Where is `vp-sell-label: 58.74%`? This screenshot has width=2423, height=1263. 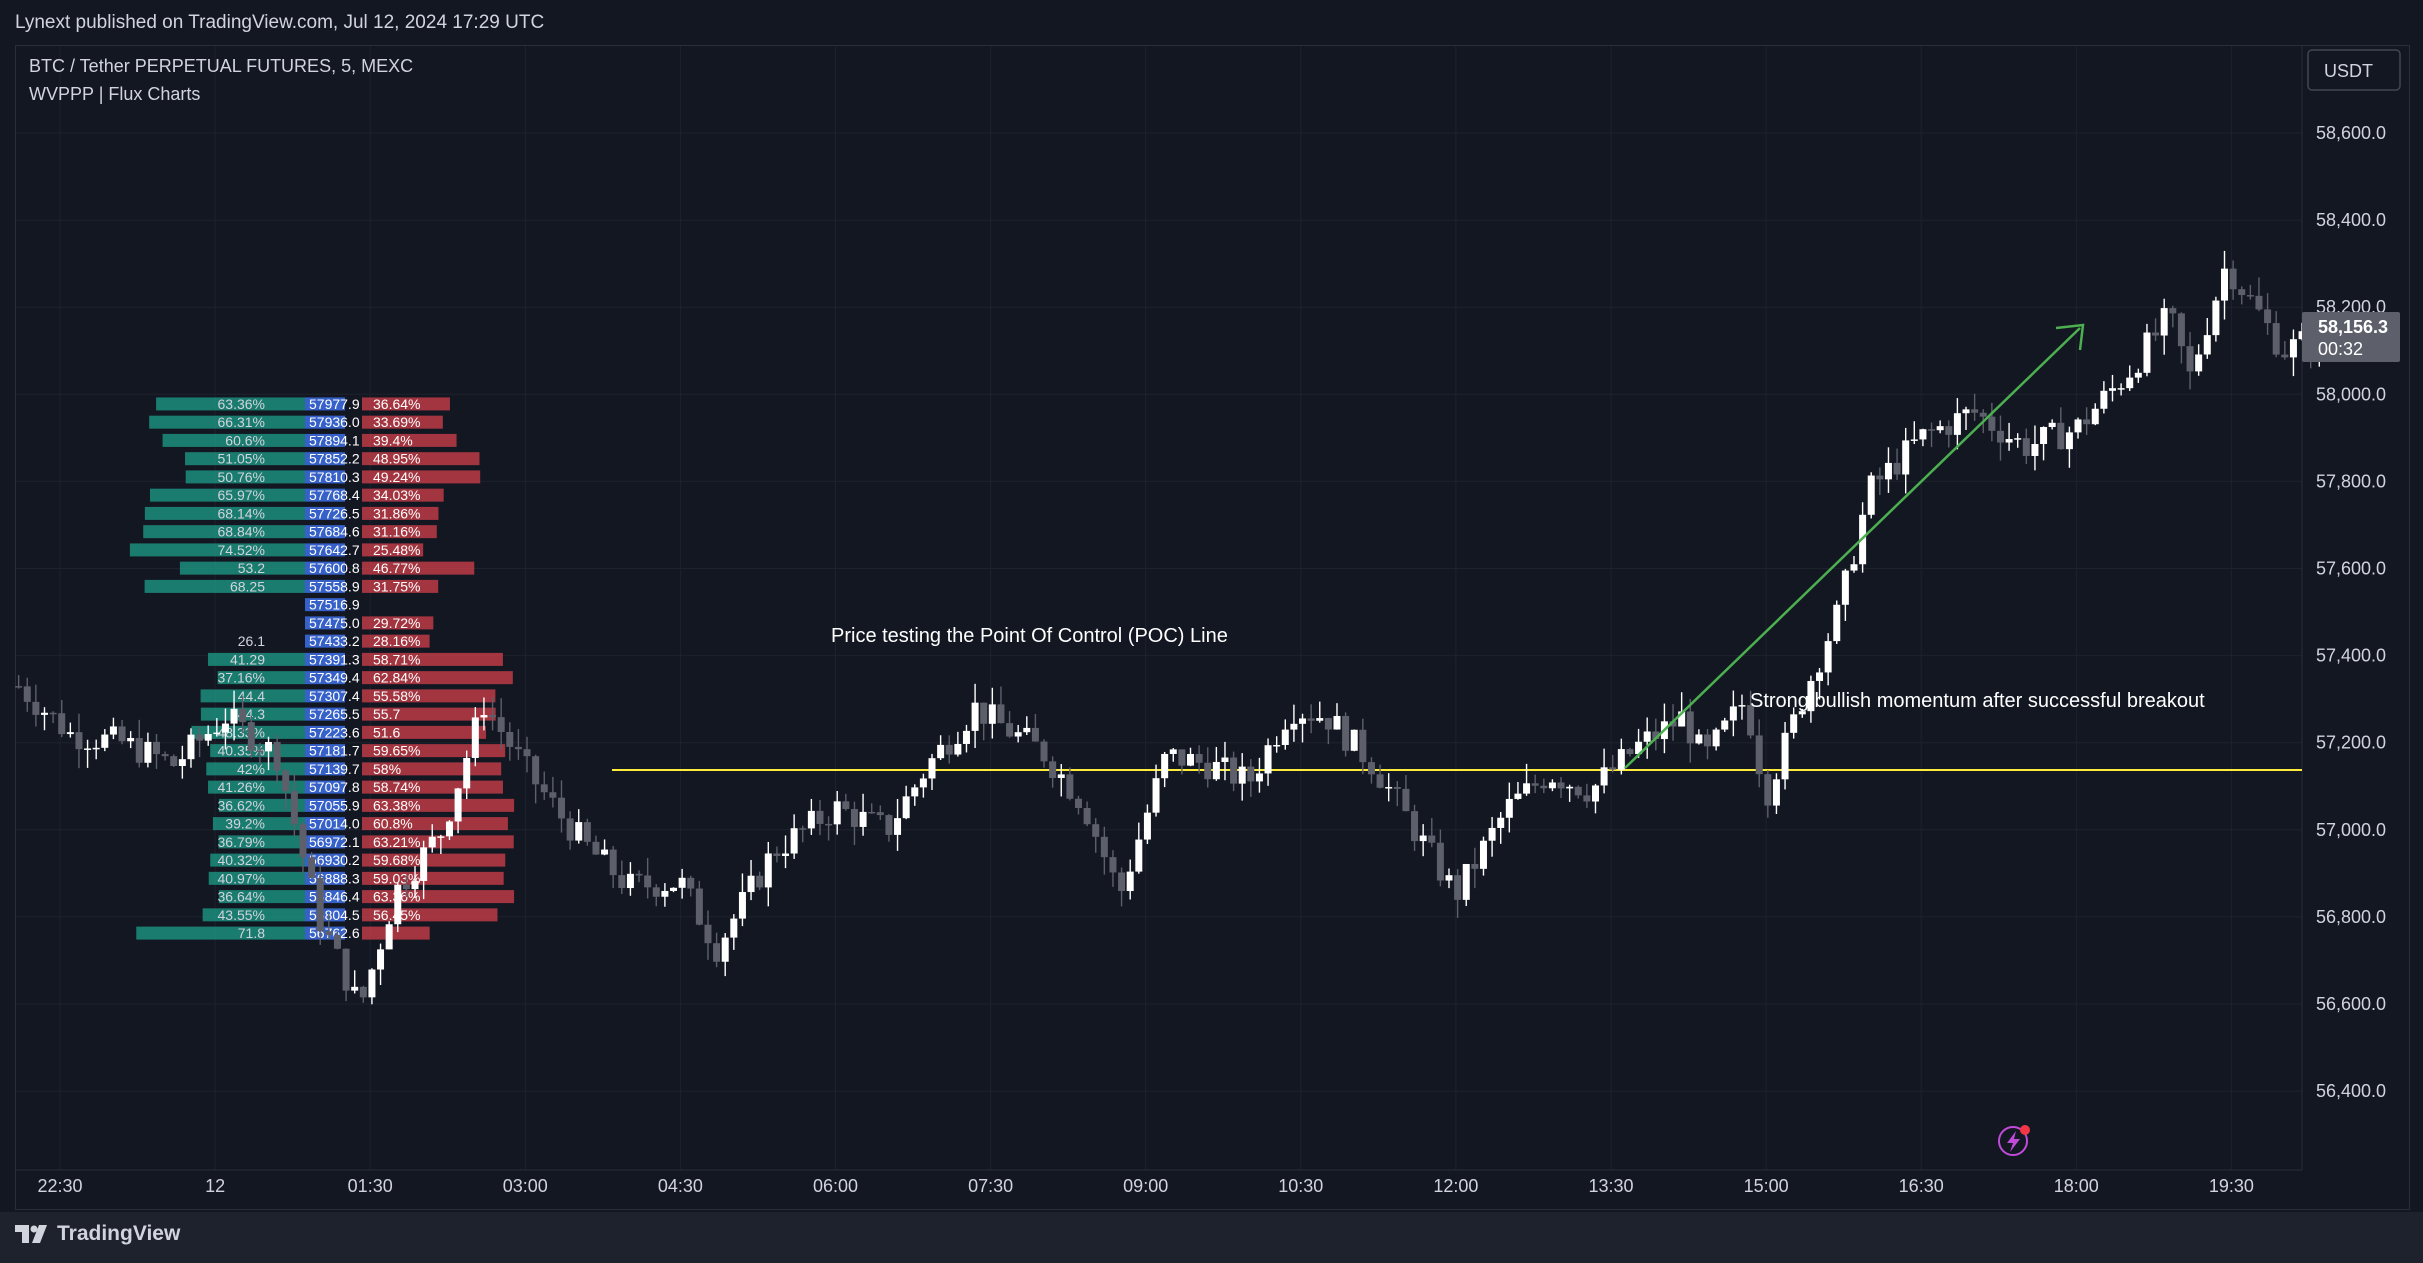 vp-sell-label: 58.74% is located at coordinates (396, 787).